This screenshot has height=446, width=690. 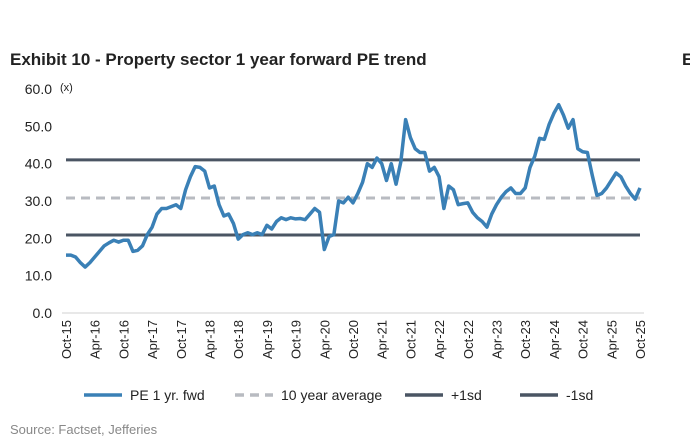 What do you see at coordinates (296, 339) in the screenshot?
I see `x-tick-label: Oct-19` at bounding box center [296, 339].